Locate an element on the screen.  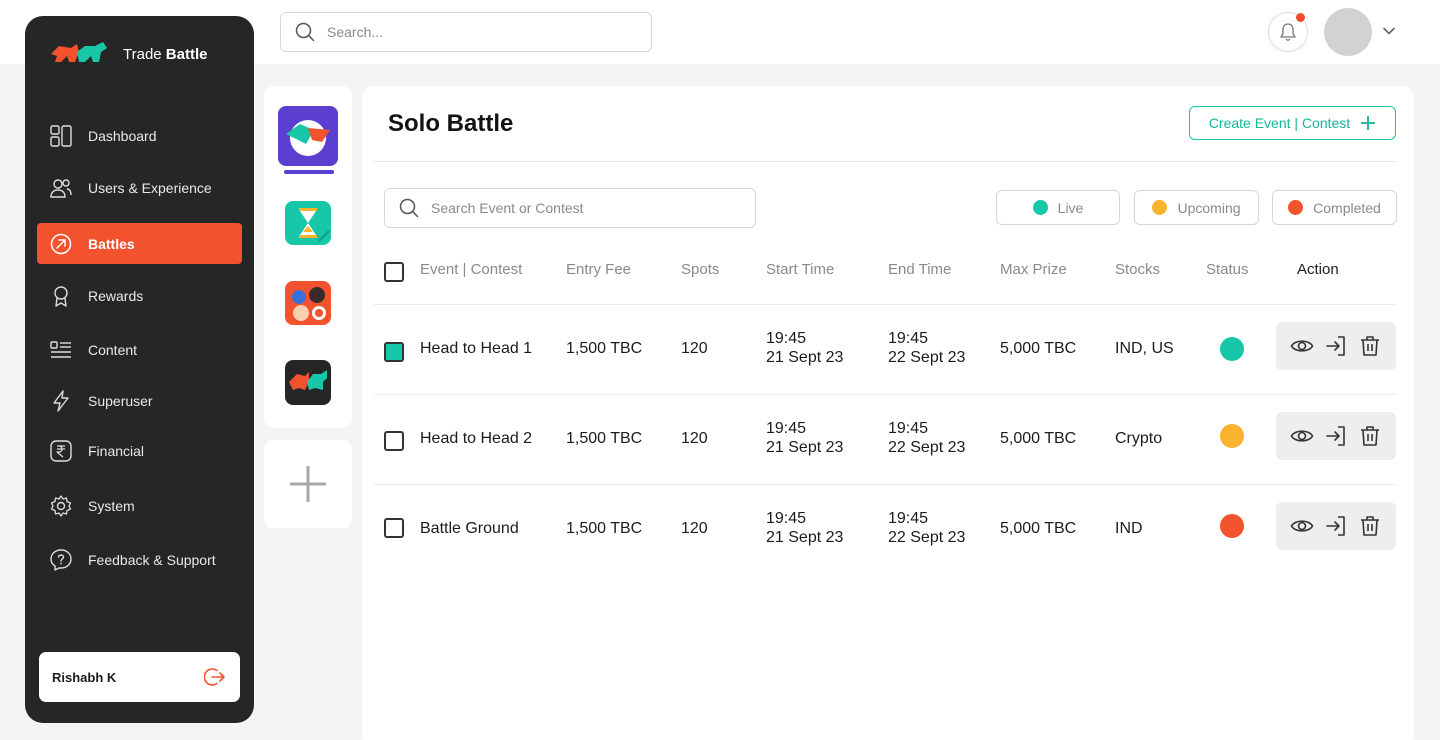
header-divider is located at coordinates (885, 161).